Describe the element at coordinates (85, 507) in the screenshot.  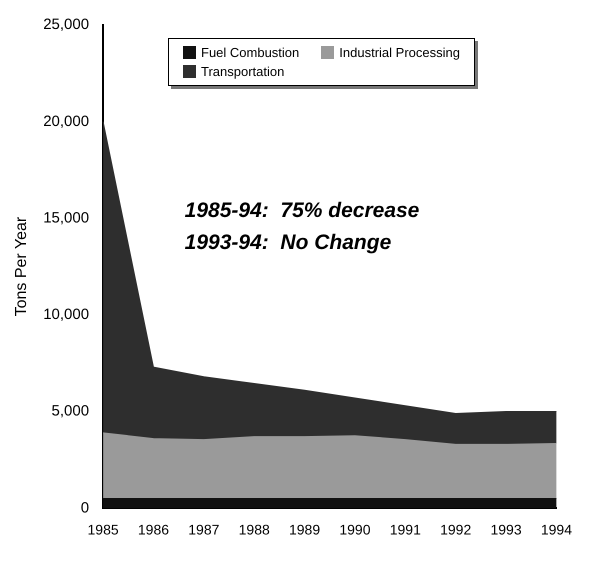
I see `y-tick-label: 0` at that location.